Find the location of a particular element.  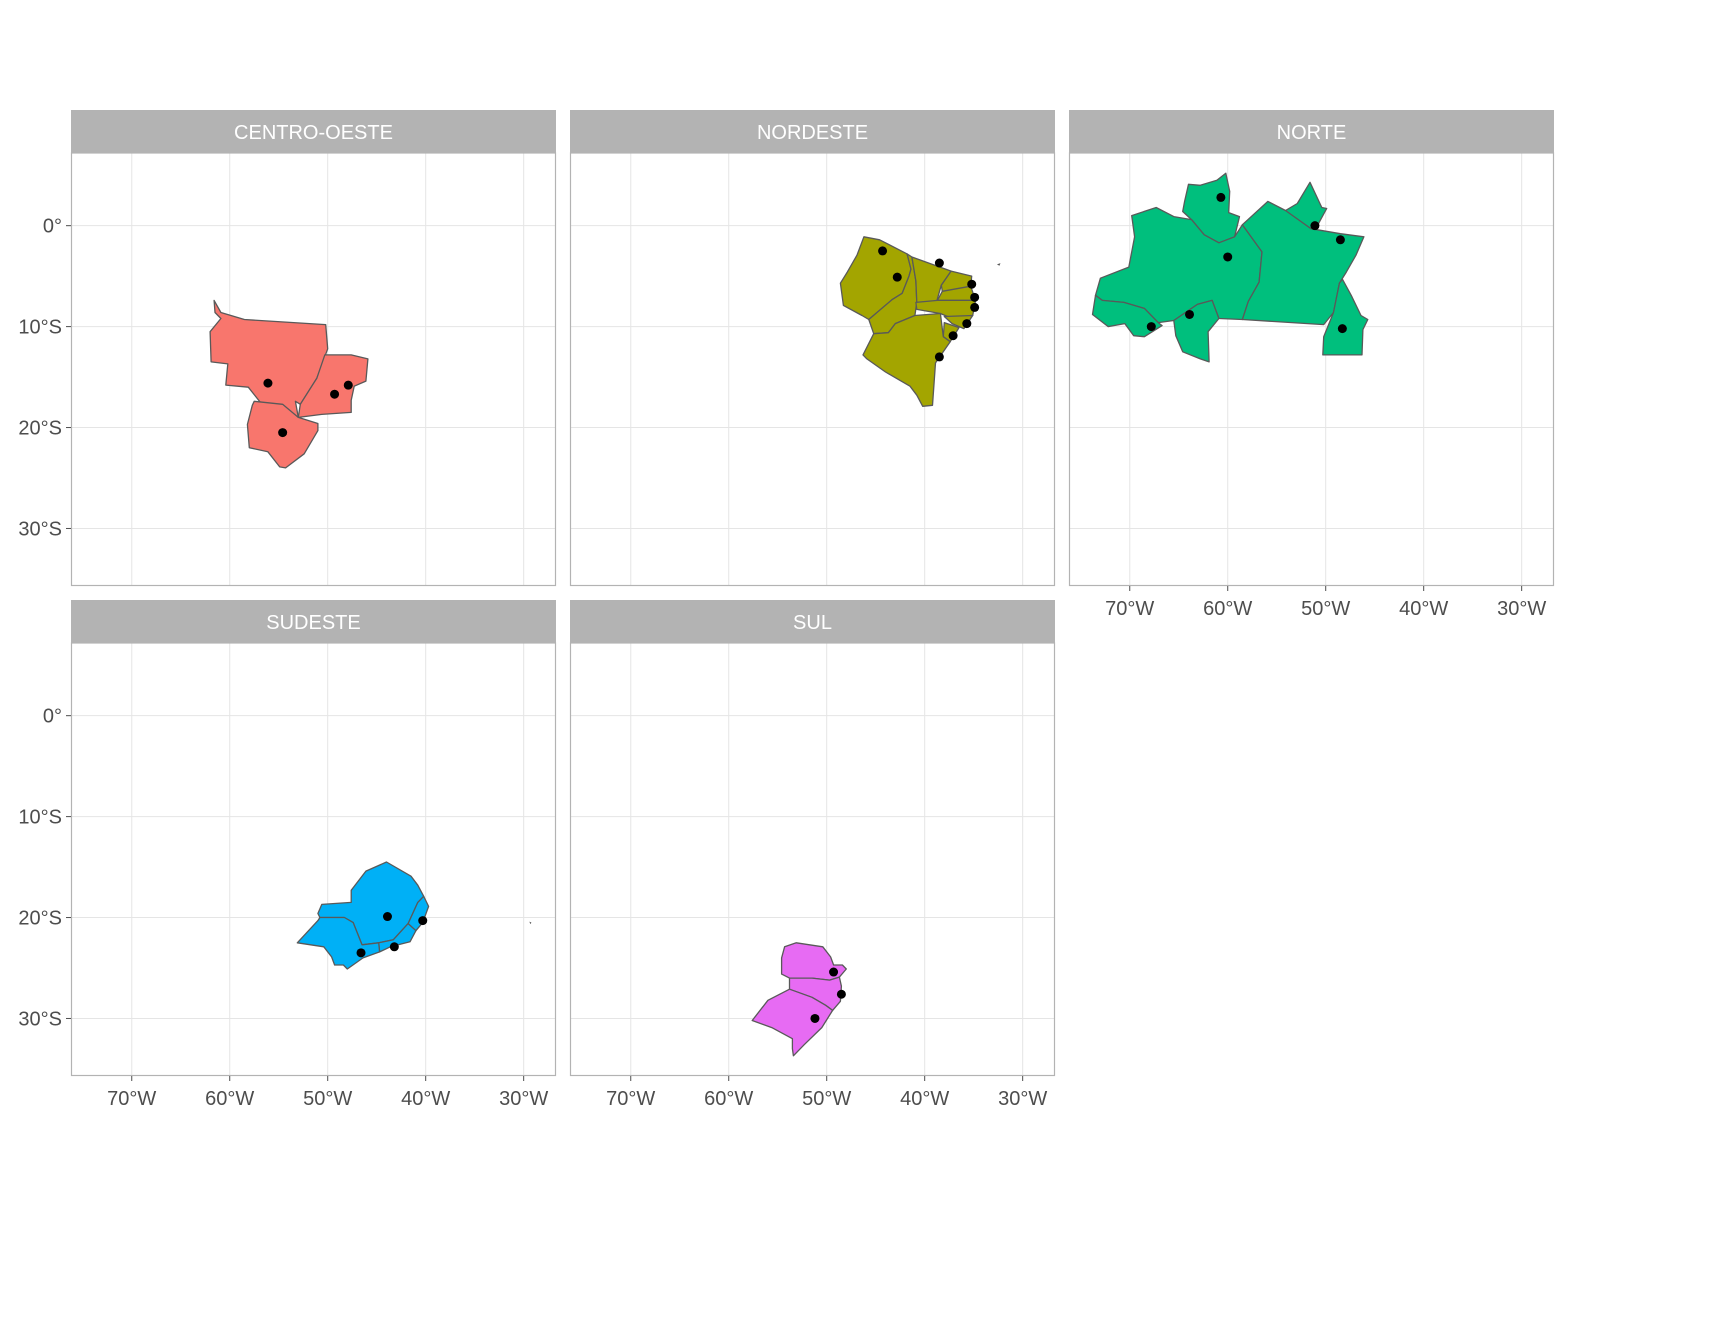

facet-panel-centro-oeste: CENTRO-OESTE 0° 10°S 20°S 30°S is located at coordinates (287, 348).